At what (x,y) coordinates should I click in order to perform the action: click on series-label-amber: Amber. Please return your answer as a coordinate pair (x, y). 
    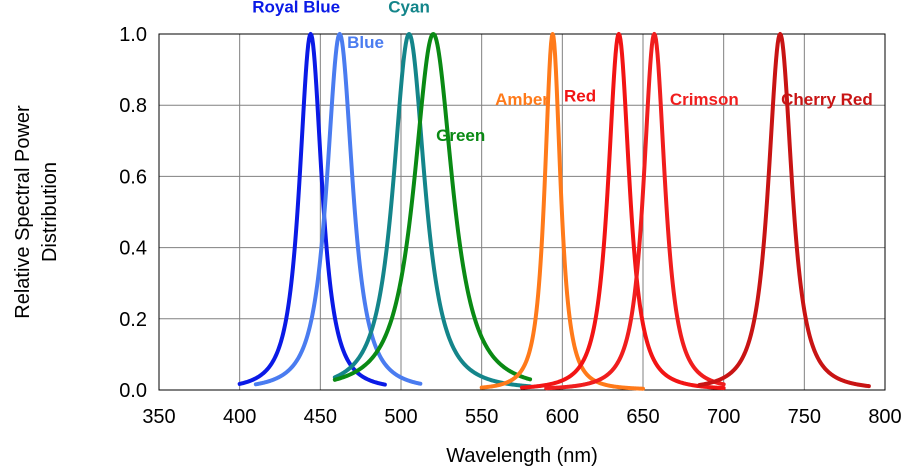
    Looking at the image, I should click on (522, 99).